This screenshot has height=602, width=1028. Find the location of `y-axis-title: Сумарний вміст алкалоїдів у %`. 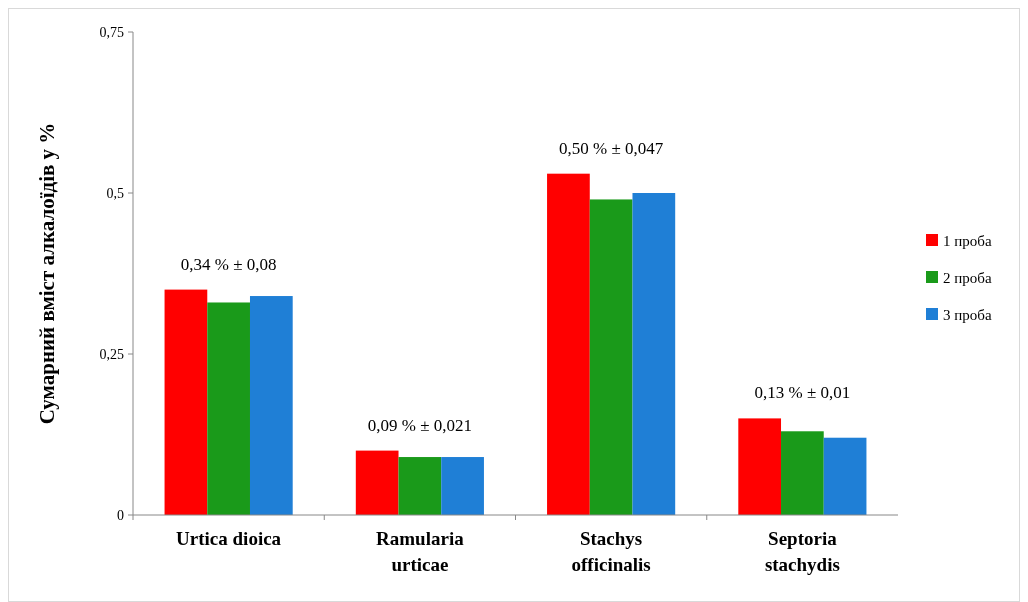

y-axis-title: Сумарний вміст алкалоїдів у % is located at coordinates (47, 273).